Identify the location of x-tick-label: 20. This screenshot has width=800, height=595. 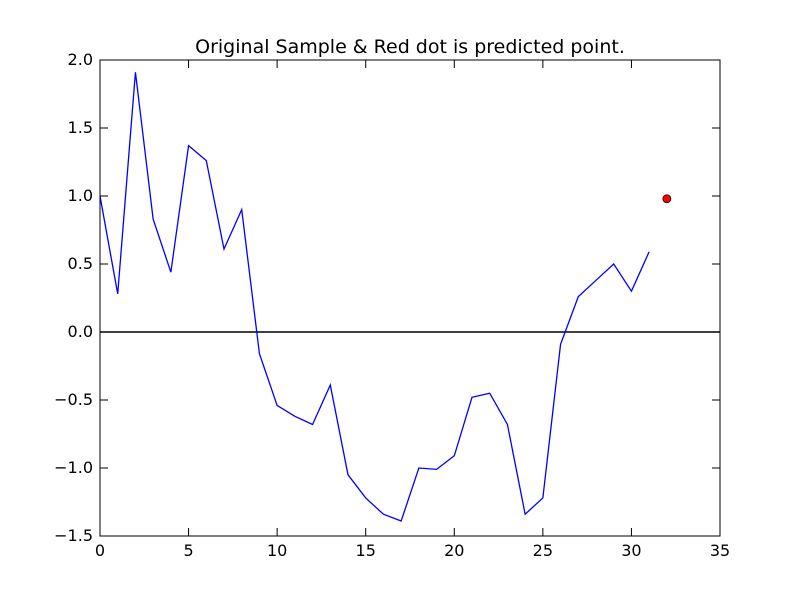
(454, 550).